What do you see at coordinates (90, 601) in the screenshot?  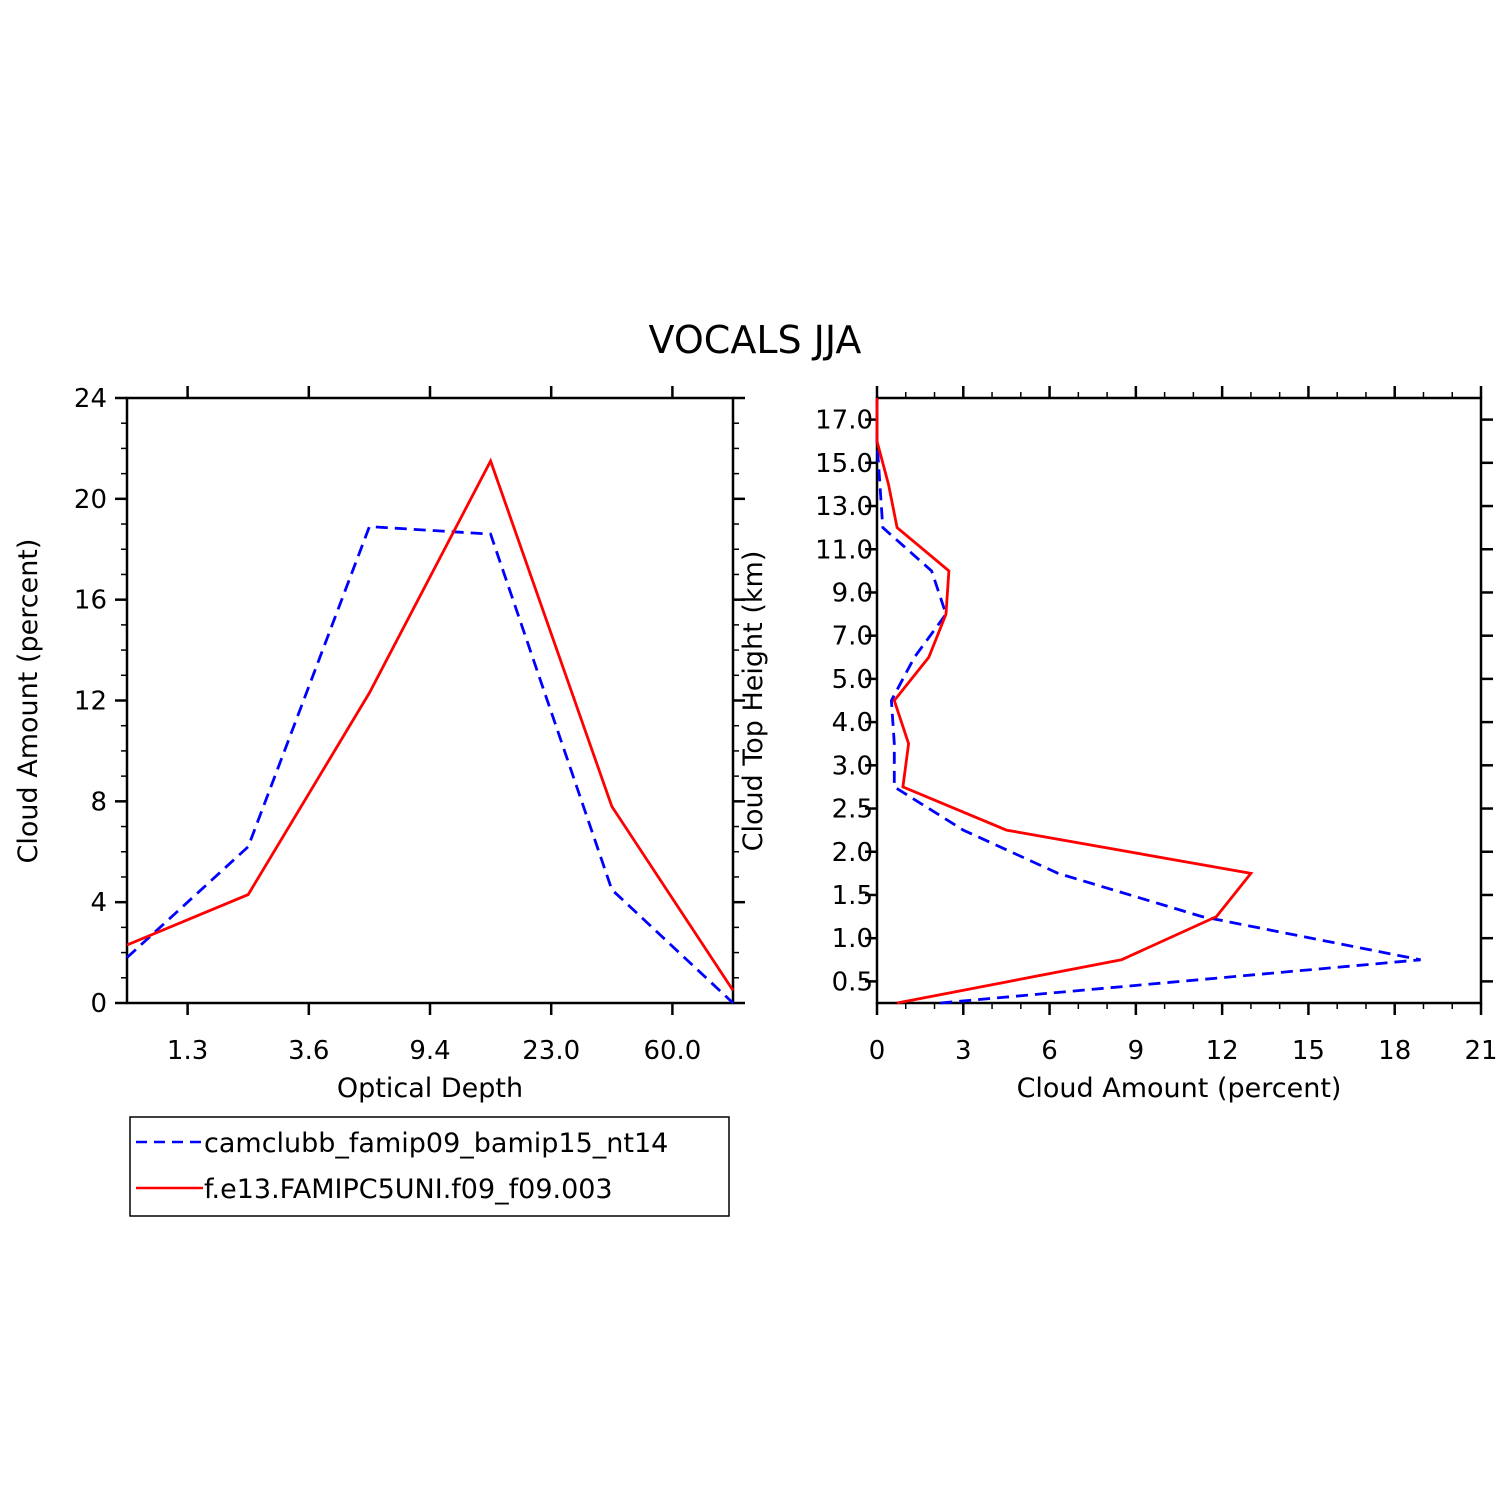 I see `left-y-tick-label: 16` at bounding box center [90, 601].